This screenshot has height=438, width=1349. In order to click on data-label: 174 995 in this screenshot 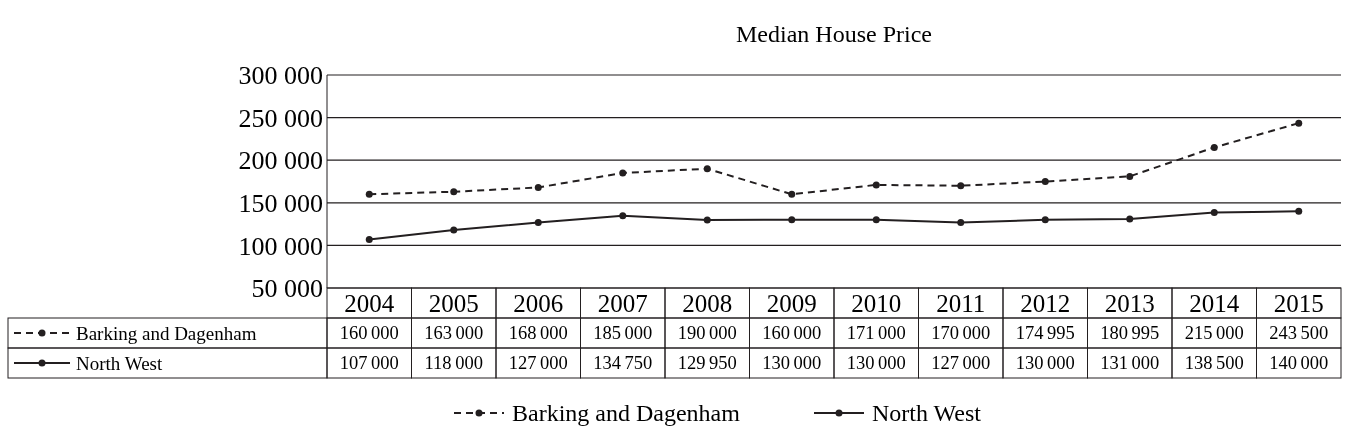, I will do `click(1045, 333)`.